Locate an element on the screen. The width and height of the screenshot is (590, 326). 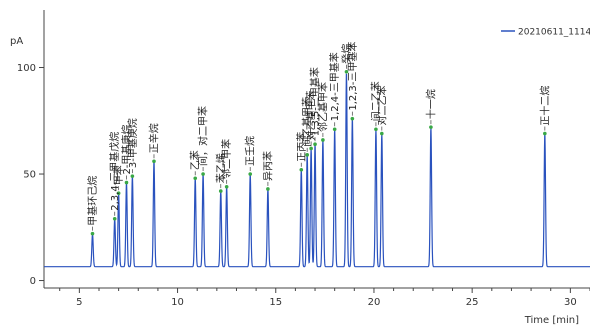
x-tick-label: 15 is located at coordinates (275, 302).